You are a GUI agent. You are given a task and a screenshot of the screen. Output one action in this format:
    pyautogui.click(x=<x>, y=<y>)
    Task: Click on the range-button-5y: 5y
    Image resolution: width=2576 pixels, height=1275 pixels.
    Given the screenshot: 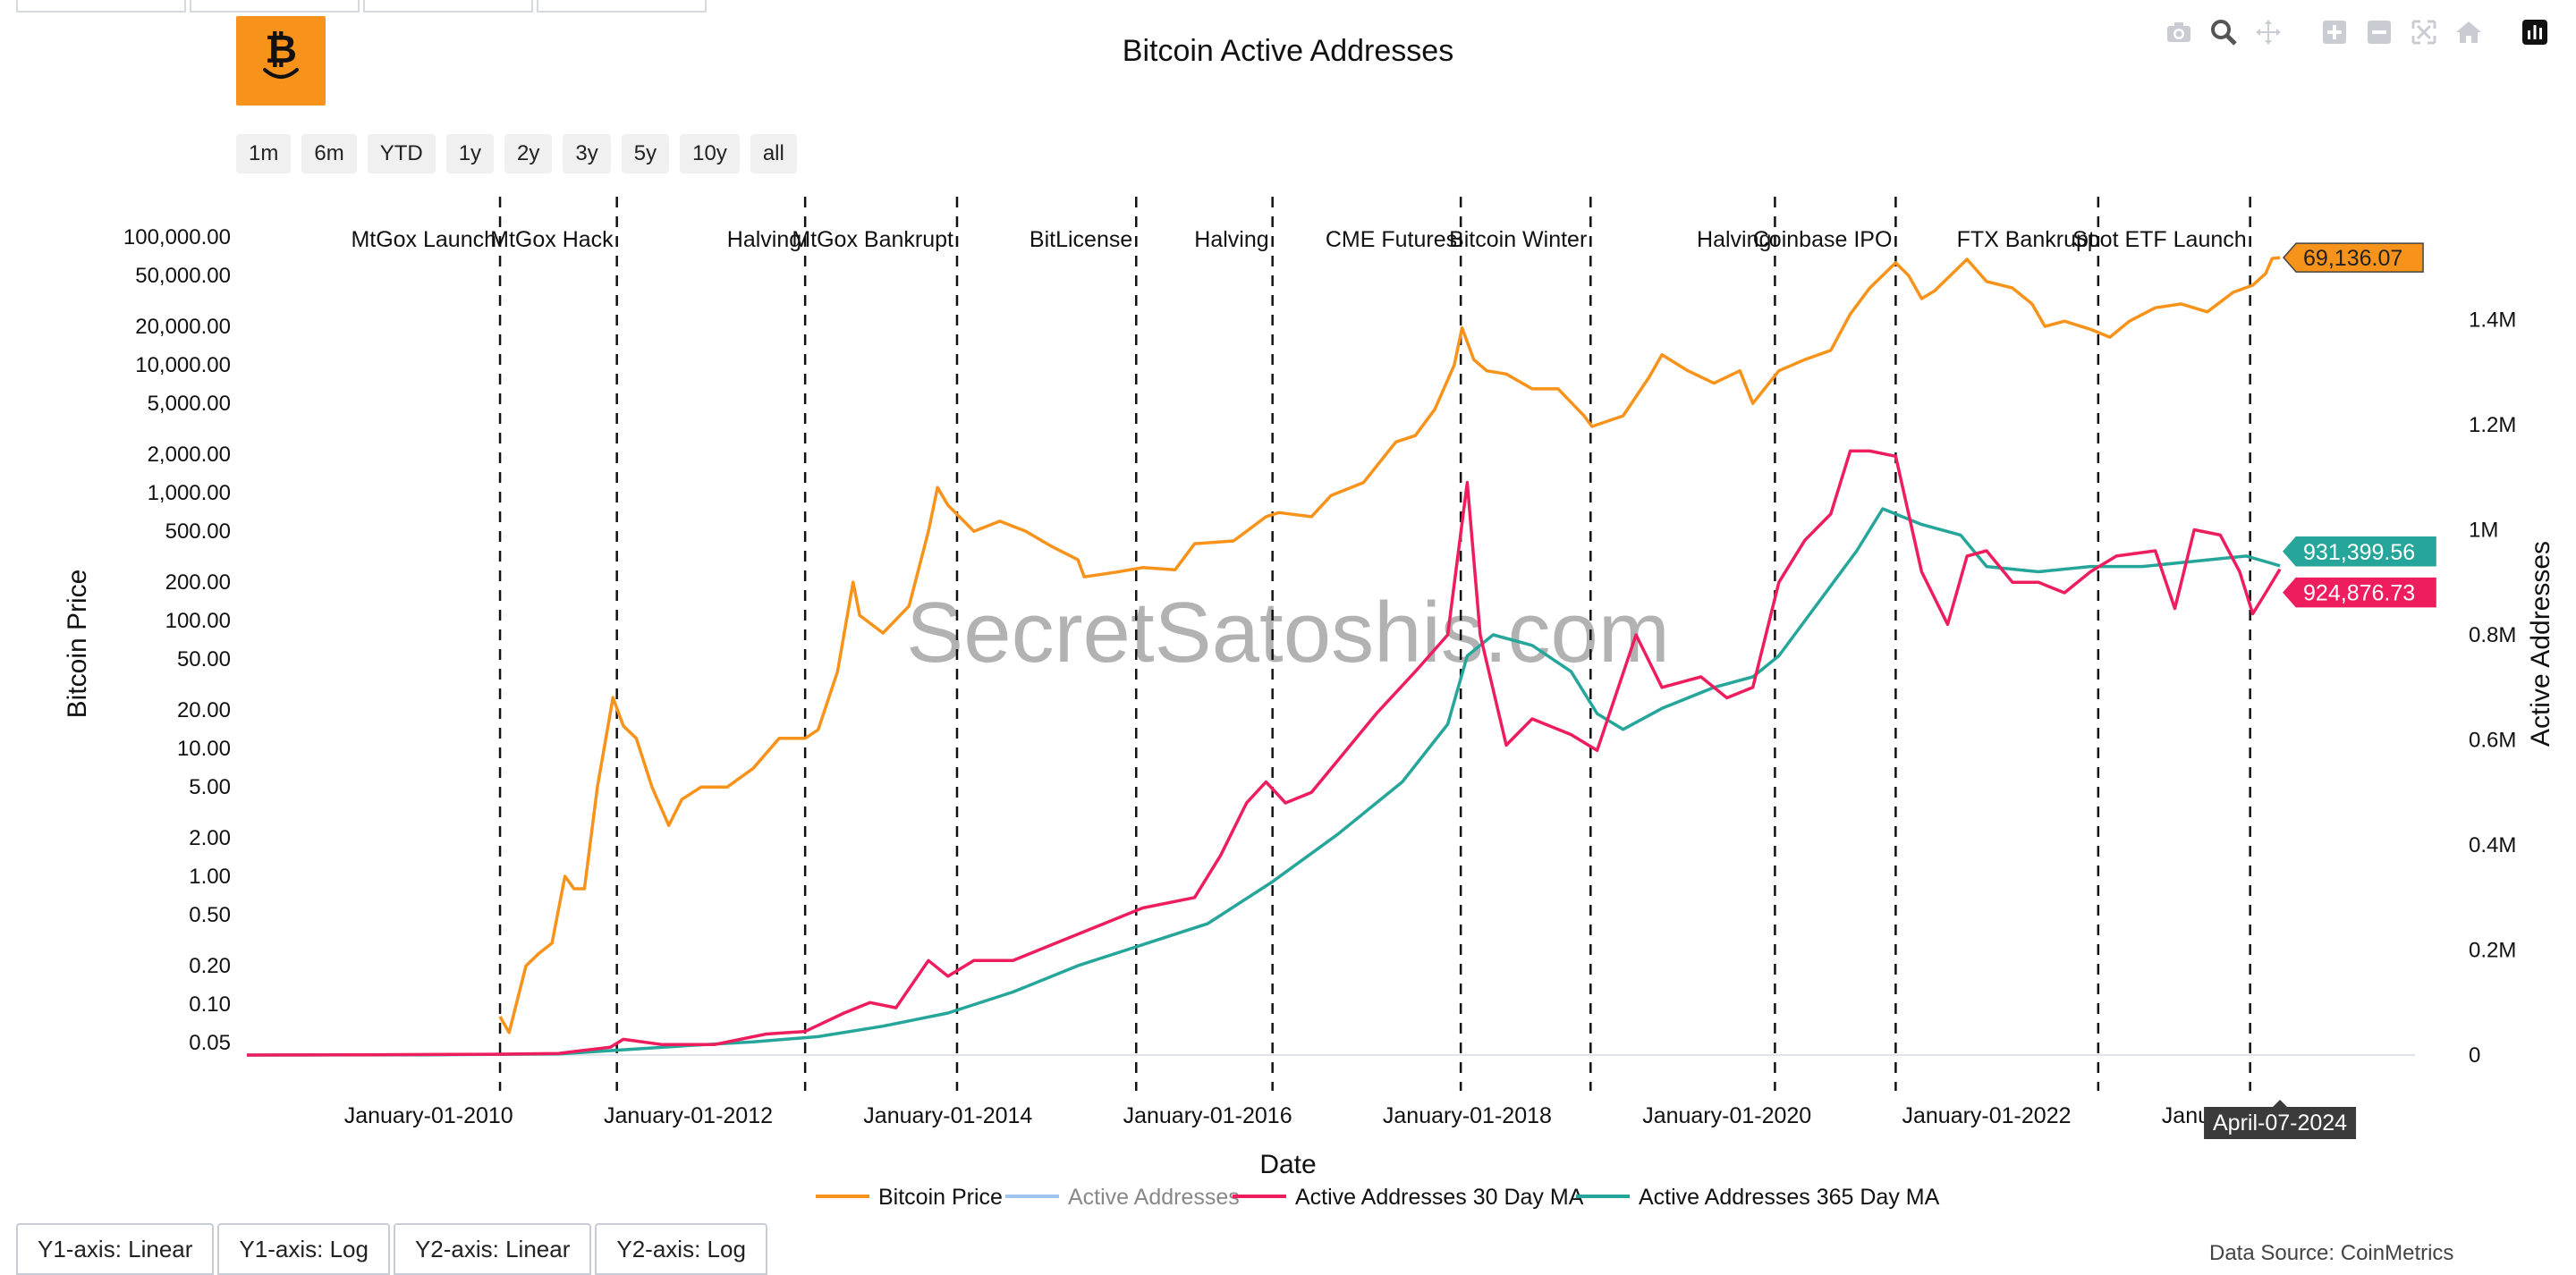 What is the action you would take?
    pyautogui.click(x=645, y=153)
    